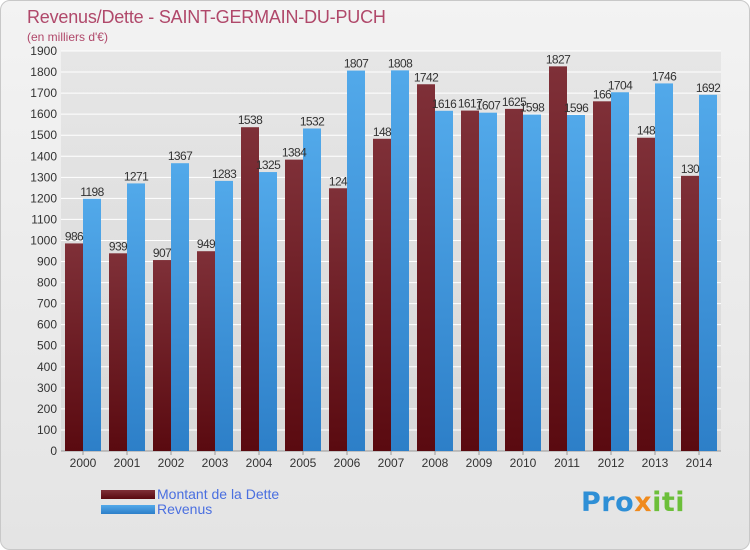  What do you see at coordinates (43, 114) in the screenshot?
I see `y-tick-label: 1600` at bounding box center [43, 114].